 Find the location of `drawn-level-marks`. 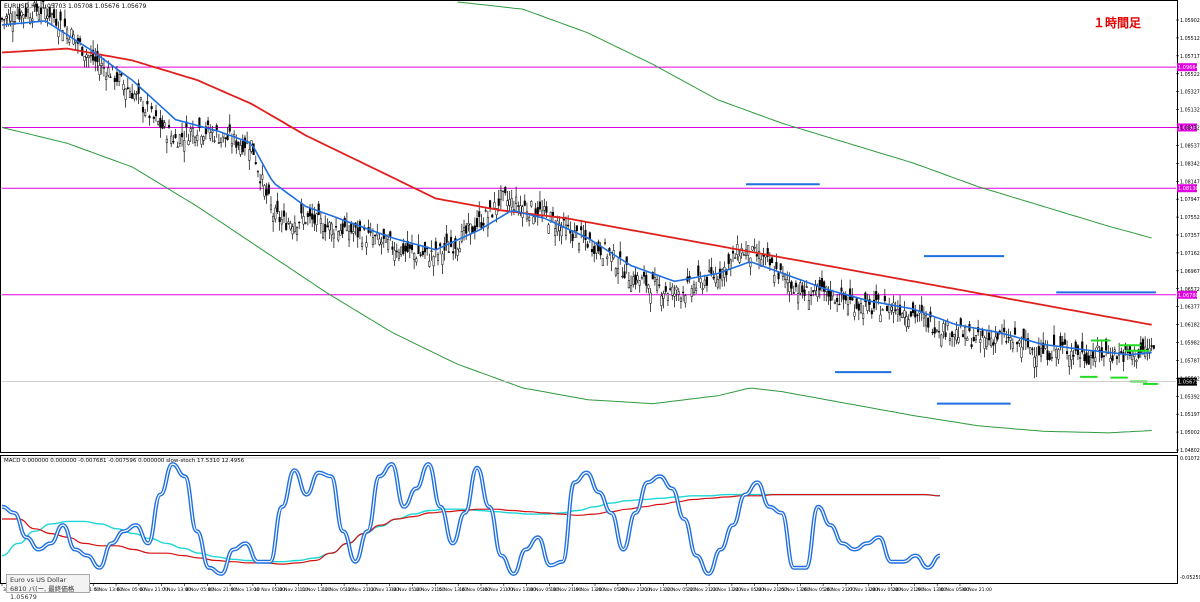

drawn-level-marks is located at coordinates (952, 294).